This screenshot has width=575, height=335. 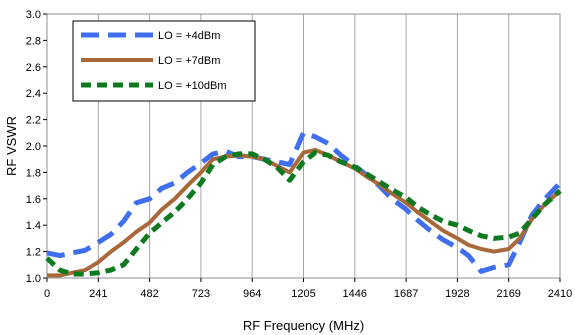 I want to click on y-tick-label: 3.0, so click(x=33, y=15).